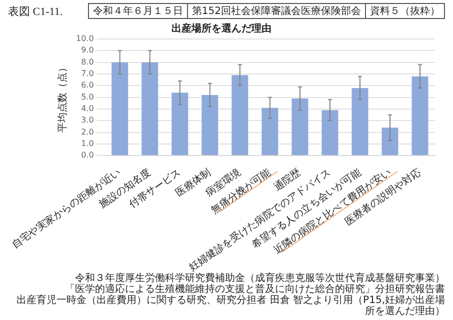  What do you see at coordinates (87, 143) in the screenshot?
I see `y-tick-label: 1.0` at bounding box center [87, 143].